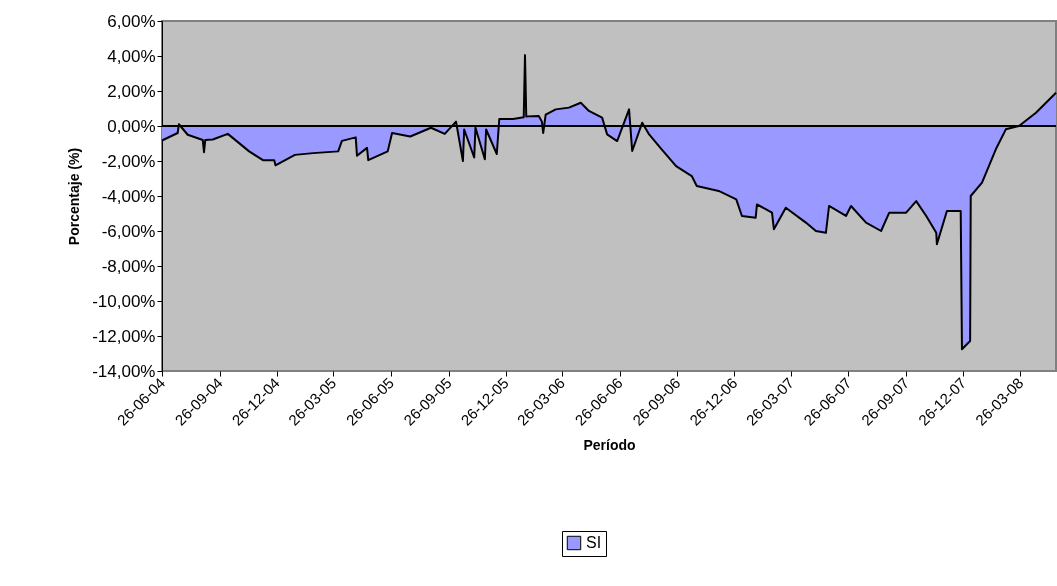 Image resolution: width=1057 pixels, height=586 pixels. Describe the element at coordinates (609, 444) in the screenshot. I see `x-axis-title: Período` at that location.